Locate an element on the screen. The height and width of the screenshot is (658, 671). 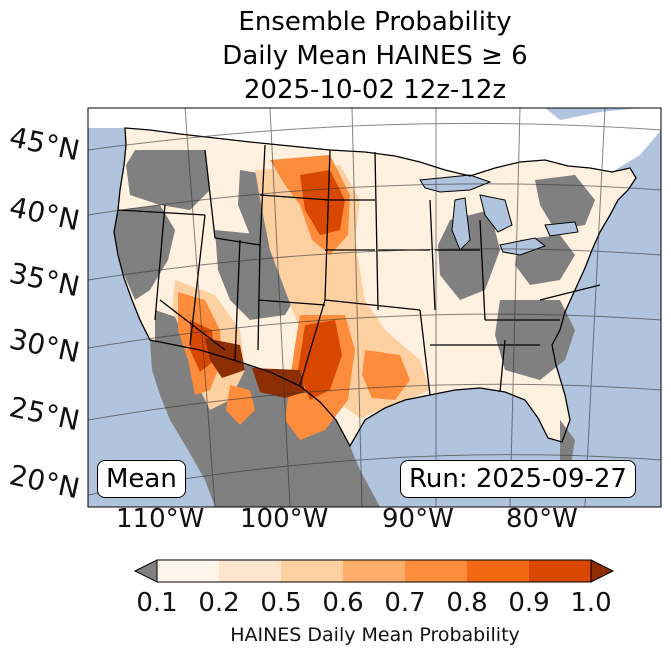
title-line-1: Ensemble Probability is located at coordinates (375, 22).